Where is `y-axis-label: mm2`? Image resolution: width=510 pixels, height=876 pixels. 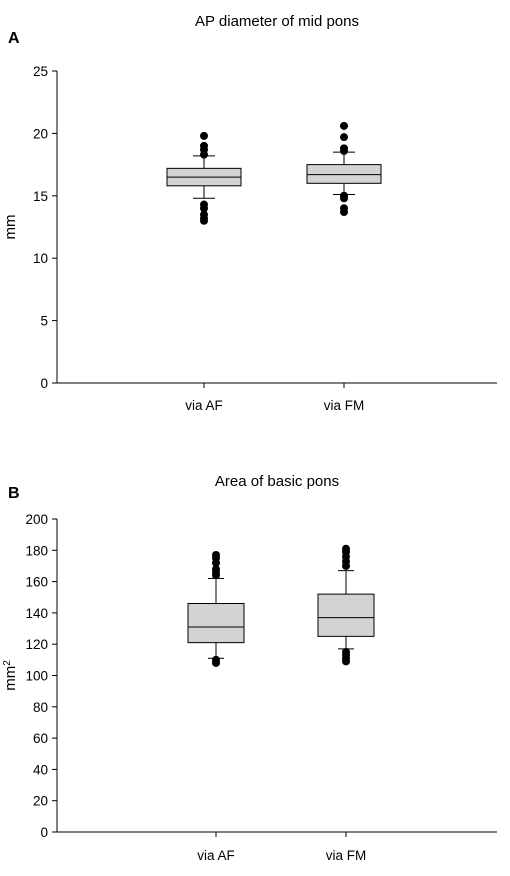
y-axis-label: mm2 is located at coordinates (11, 675).